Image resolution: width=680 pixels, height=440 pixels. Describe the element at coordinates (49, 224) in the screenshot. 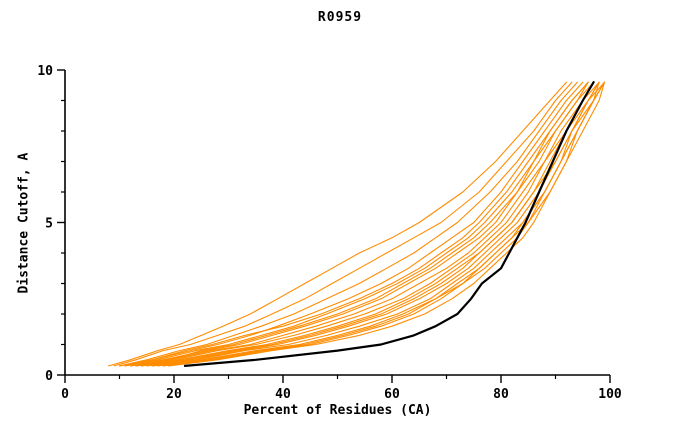

I see `y-tick-label: 5` at that location.